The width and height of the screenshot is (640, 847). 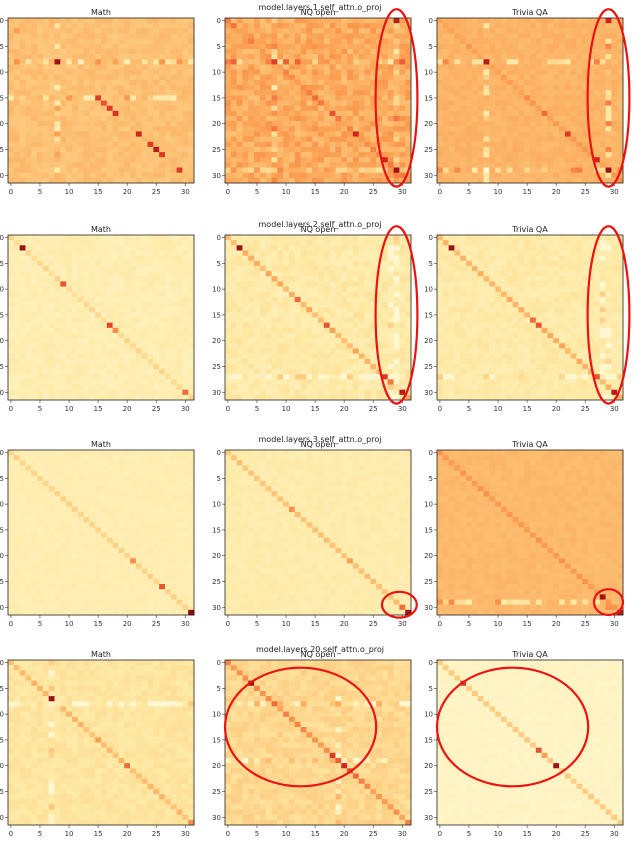 I want to click on x-tick-label: 10, so click(x=69, y=192).